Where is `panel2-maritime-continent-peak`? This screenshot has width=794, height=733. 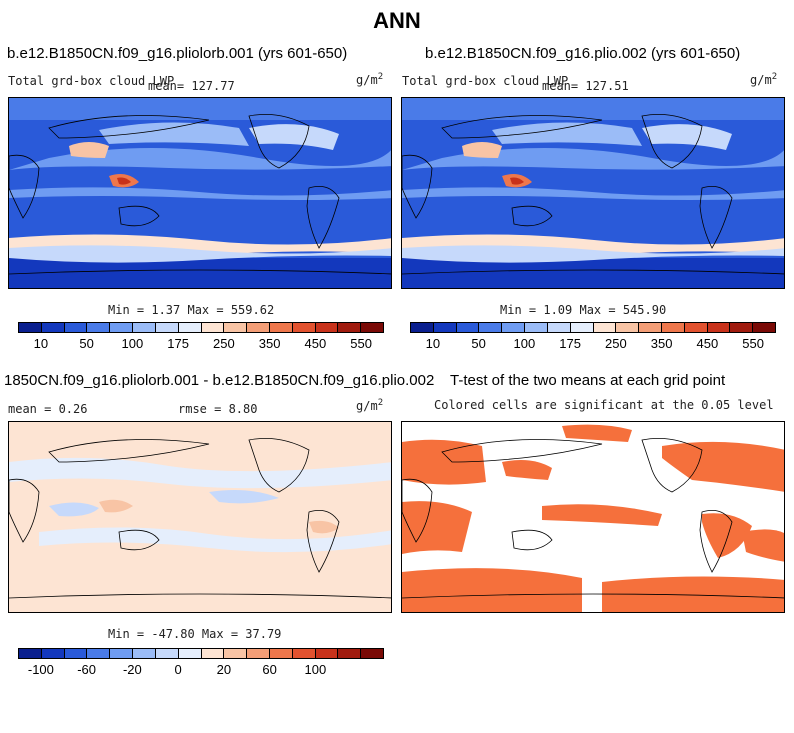
panel2-maritime-continent-peak is located at coordinates (517, 181).